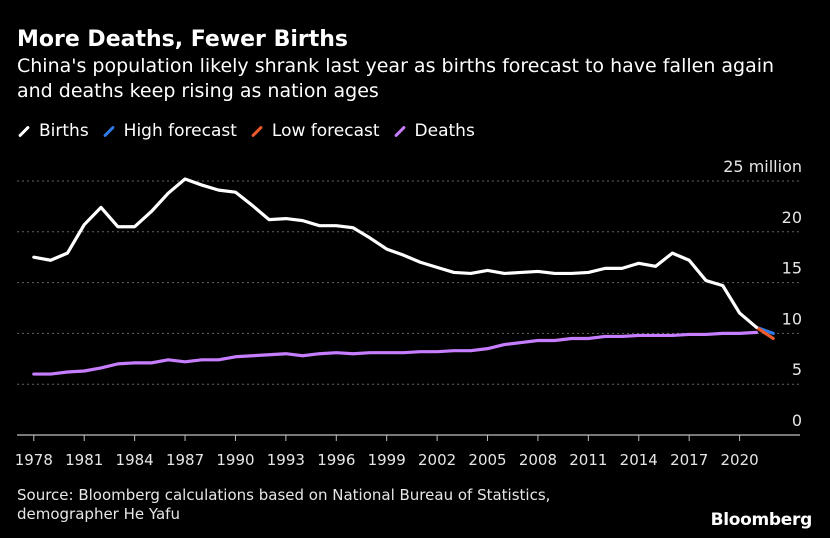 The image size is (830, 538). What do you see at coordinates (399, 131) in the screenshot?
I see `legend-swatch-deaths` at bounding box center [399, 131].